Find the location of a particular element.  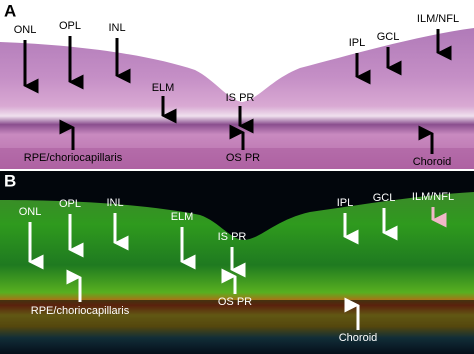

choroid-region is located at coordinates (237, 159).